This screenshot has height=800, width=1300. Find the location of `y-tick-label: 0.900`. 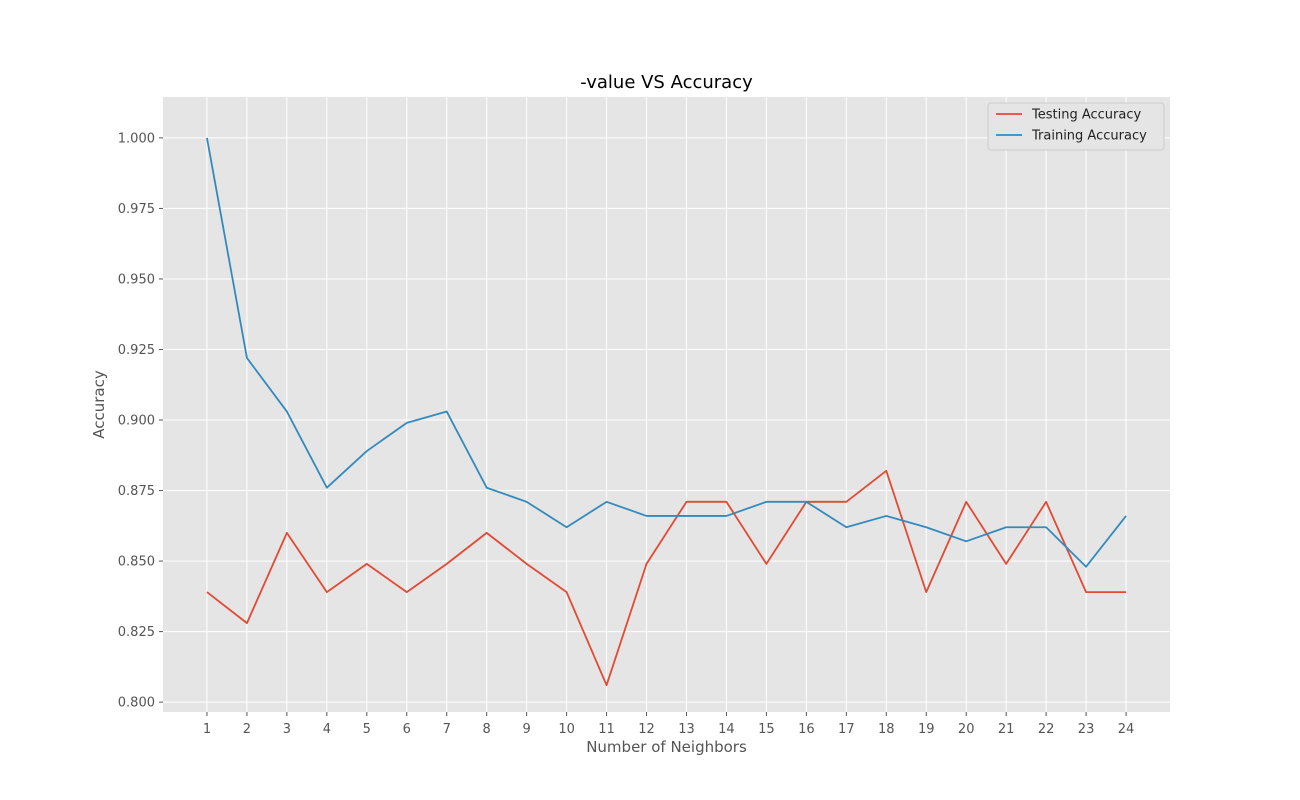

y-tick-label: 0.900 is located at coordinates (136, 421).